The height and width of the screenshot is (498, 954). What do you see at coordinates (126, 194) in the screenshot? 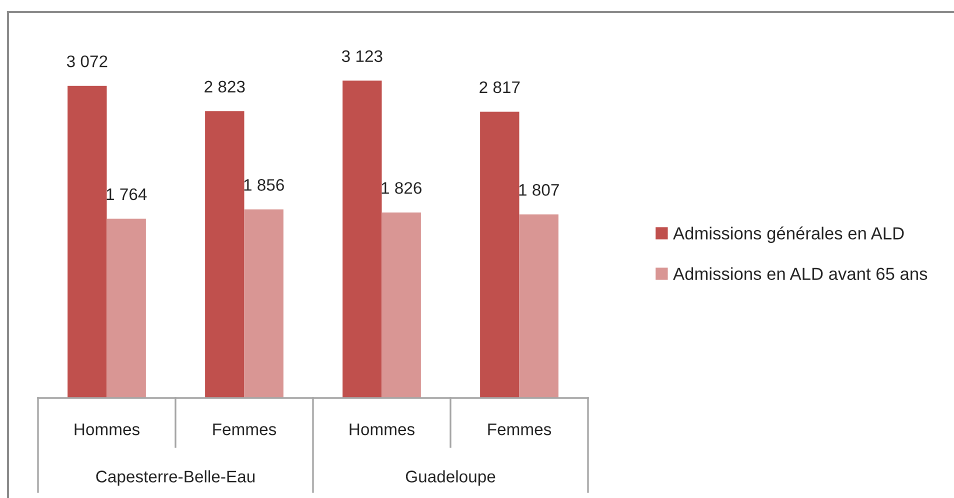
I see `data-label: 1 764` at bounding box center [126, 194].